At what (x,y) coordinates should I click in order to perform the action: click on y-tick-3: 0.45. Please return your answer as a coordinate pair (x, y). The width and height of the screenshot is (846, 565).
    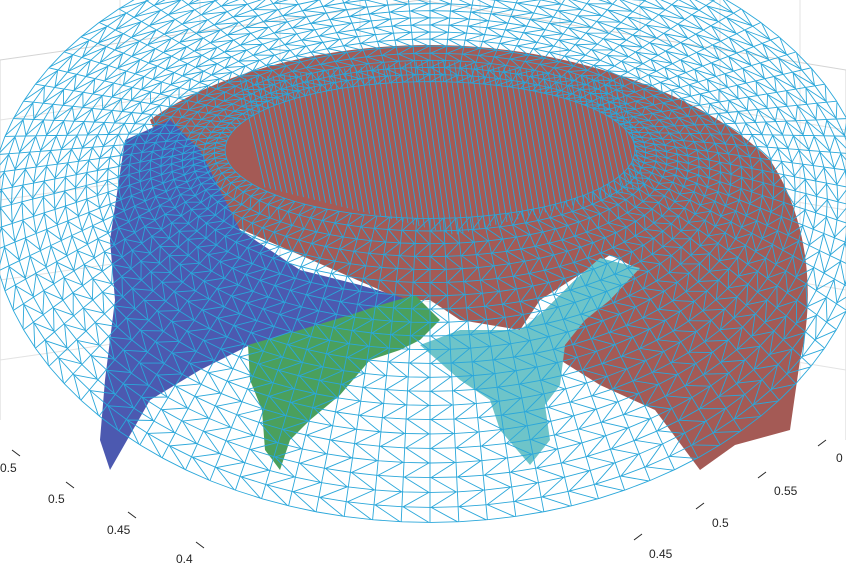
    Looking at the image, I should click on (661, 554).